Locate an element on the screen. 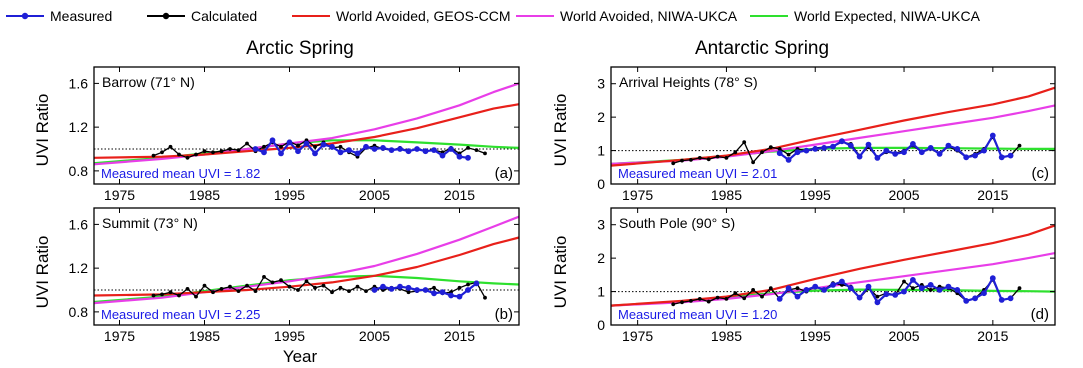  xtick-label: 2005 is located at coordinates (903, 336).